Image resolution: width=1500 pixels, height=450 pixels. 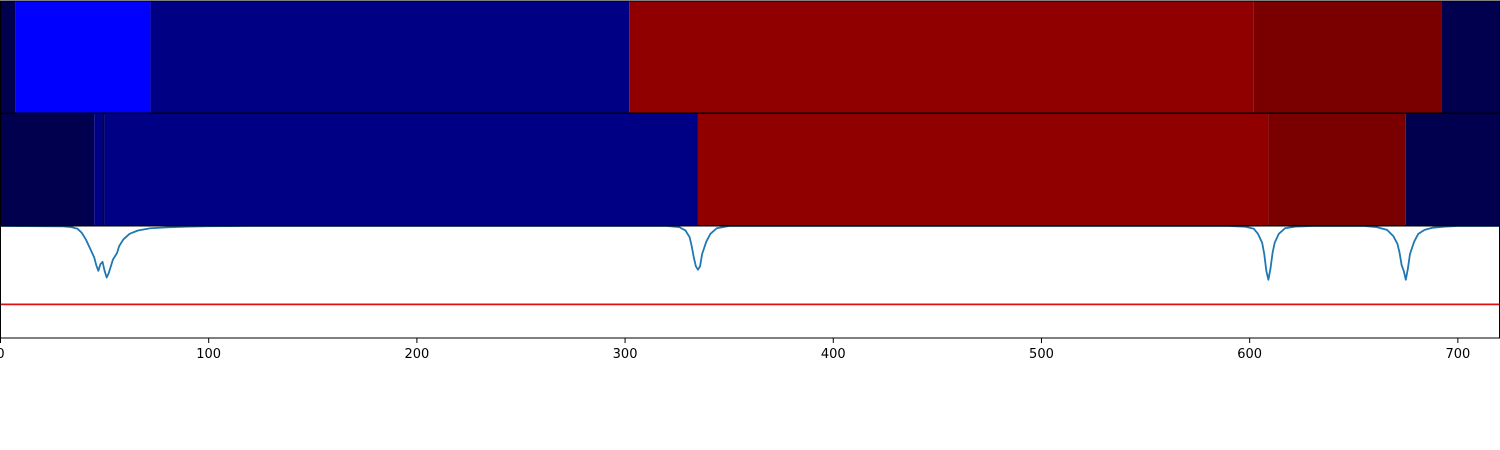 I want to click on x-tick-label: 100, so click(x=208, y=354).